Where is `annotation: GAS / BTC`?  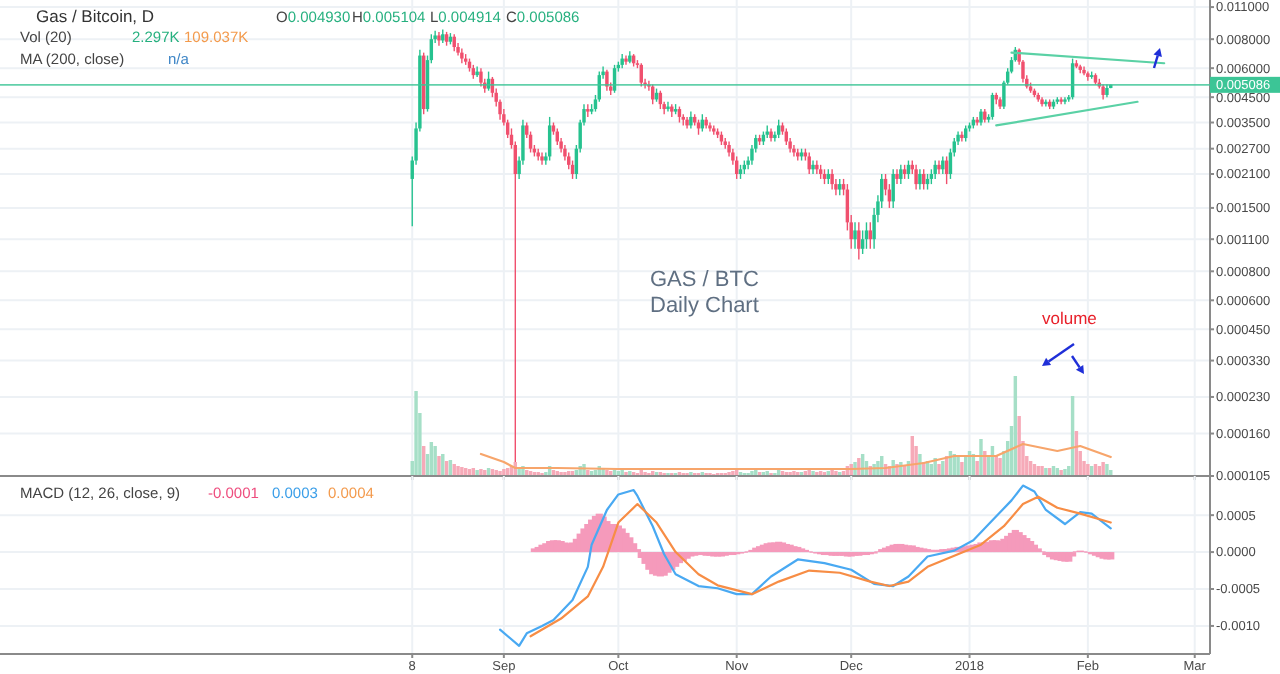
annotation: GAS / BTC is located at coordinates (704, 280).